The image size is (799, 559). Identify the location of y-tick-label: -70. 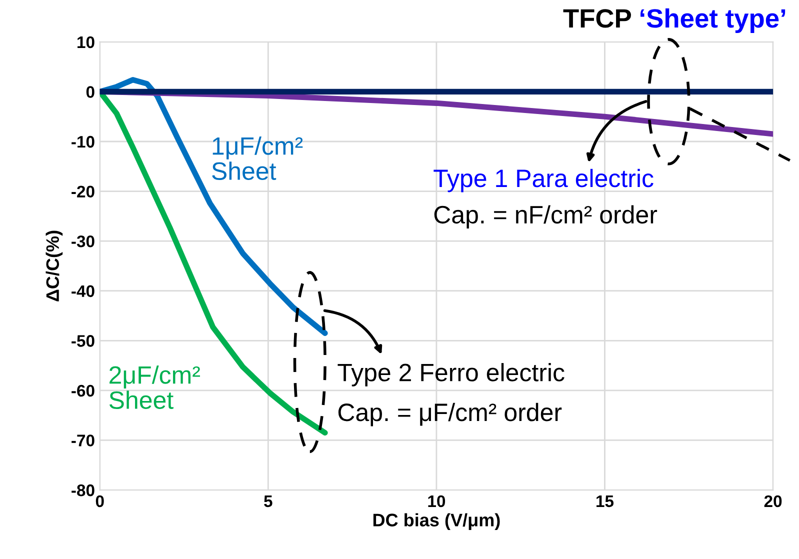
(83, 440).